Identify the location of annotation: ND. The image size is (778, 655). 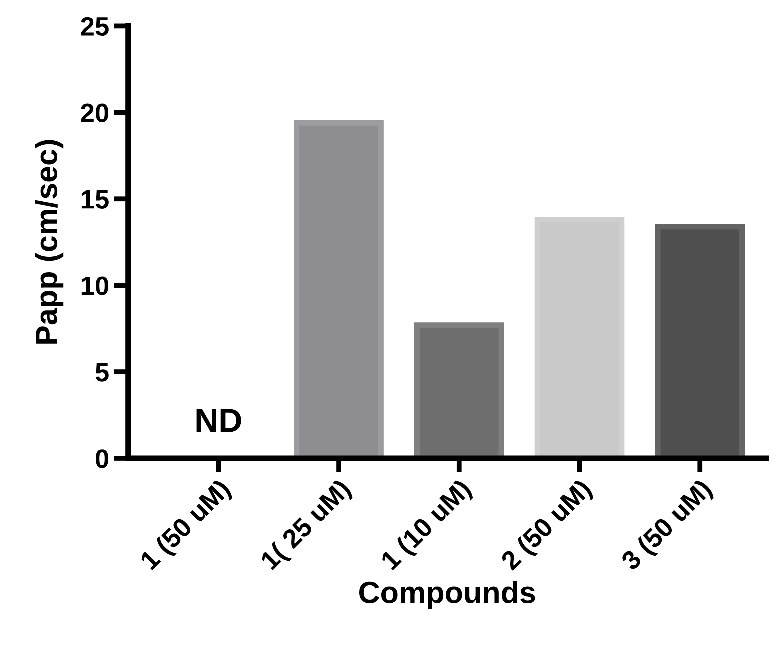
(219, 420).